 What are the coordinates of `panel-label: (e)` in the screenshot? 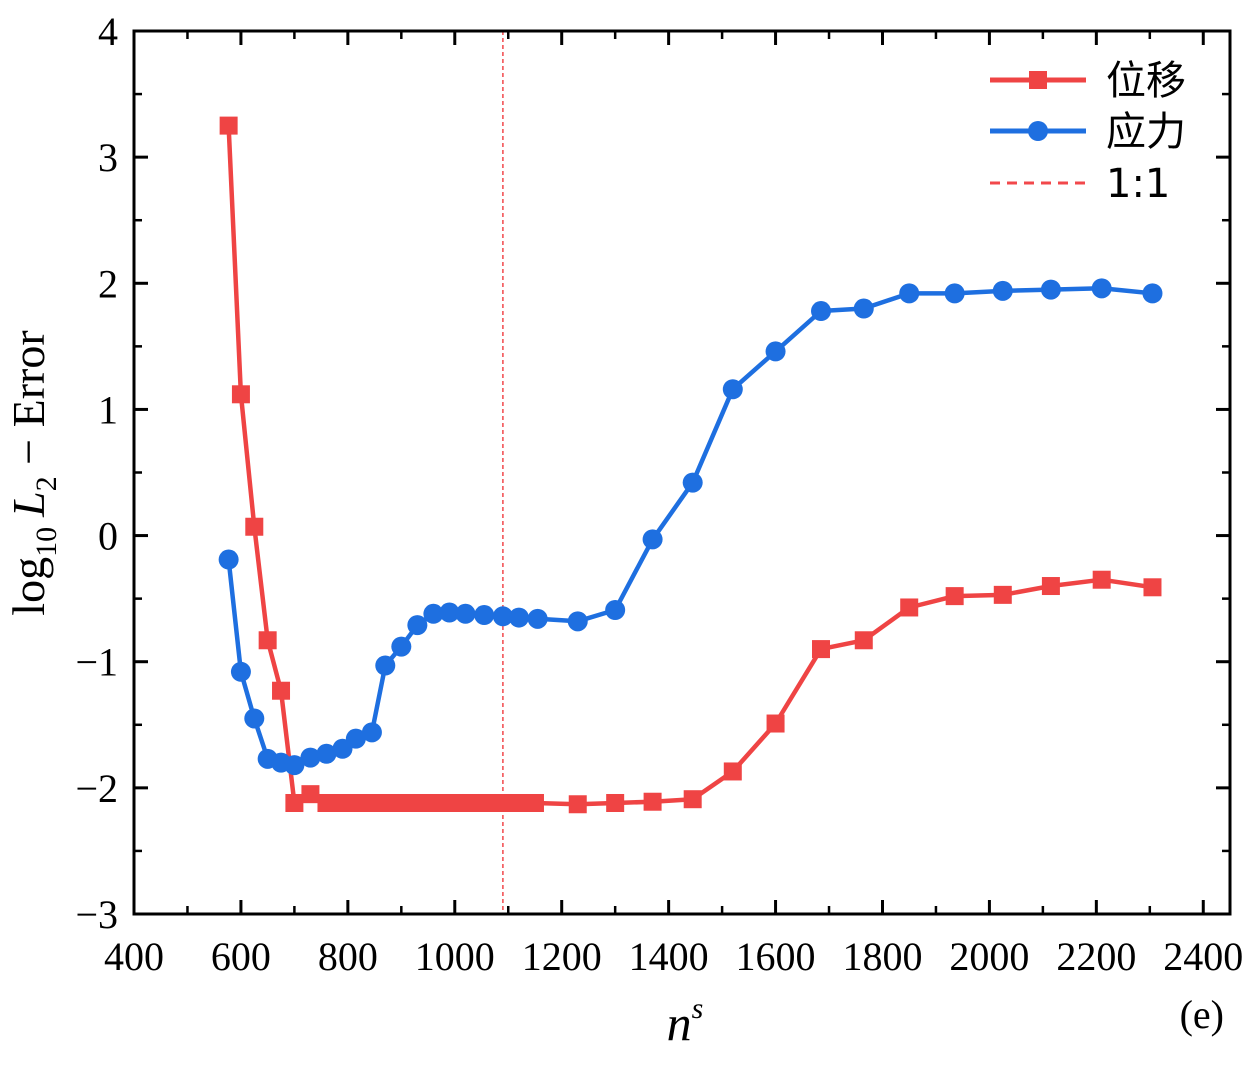 It's located at (1202, 1014).